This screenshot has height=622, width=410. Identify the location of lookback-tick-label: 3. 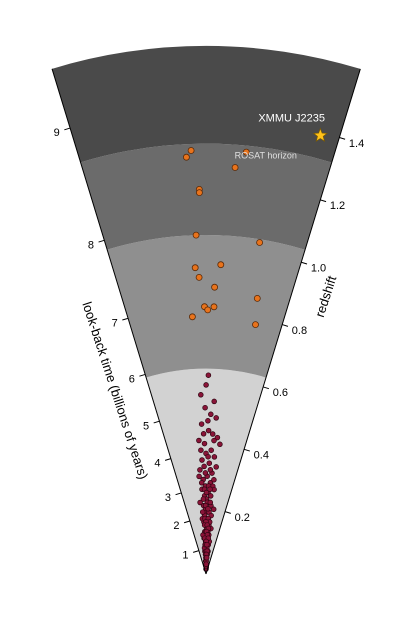
(168, 498).